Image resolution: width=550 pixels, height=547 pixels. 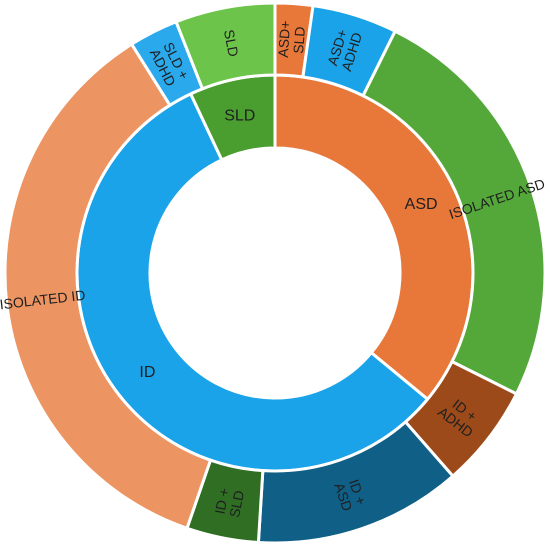 I want to click on outer-segment-sld, so click(x=225, y=46).